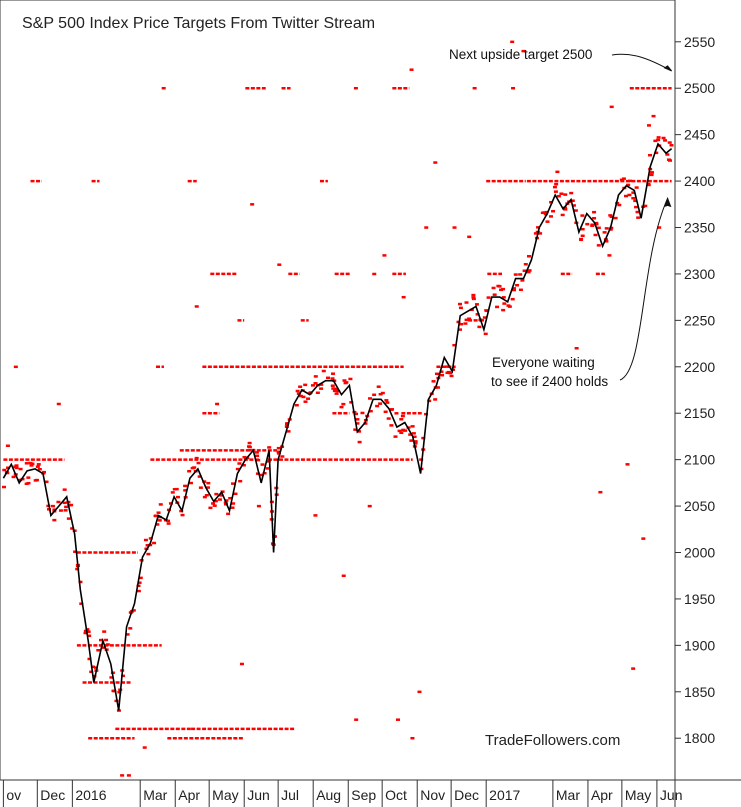  Describe the element at coordinates (699, 88) in the screenshot. I see `y-tick-label: 2500` at that location.